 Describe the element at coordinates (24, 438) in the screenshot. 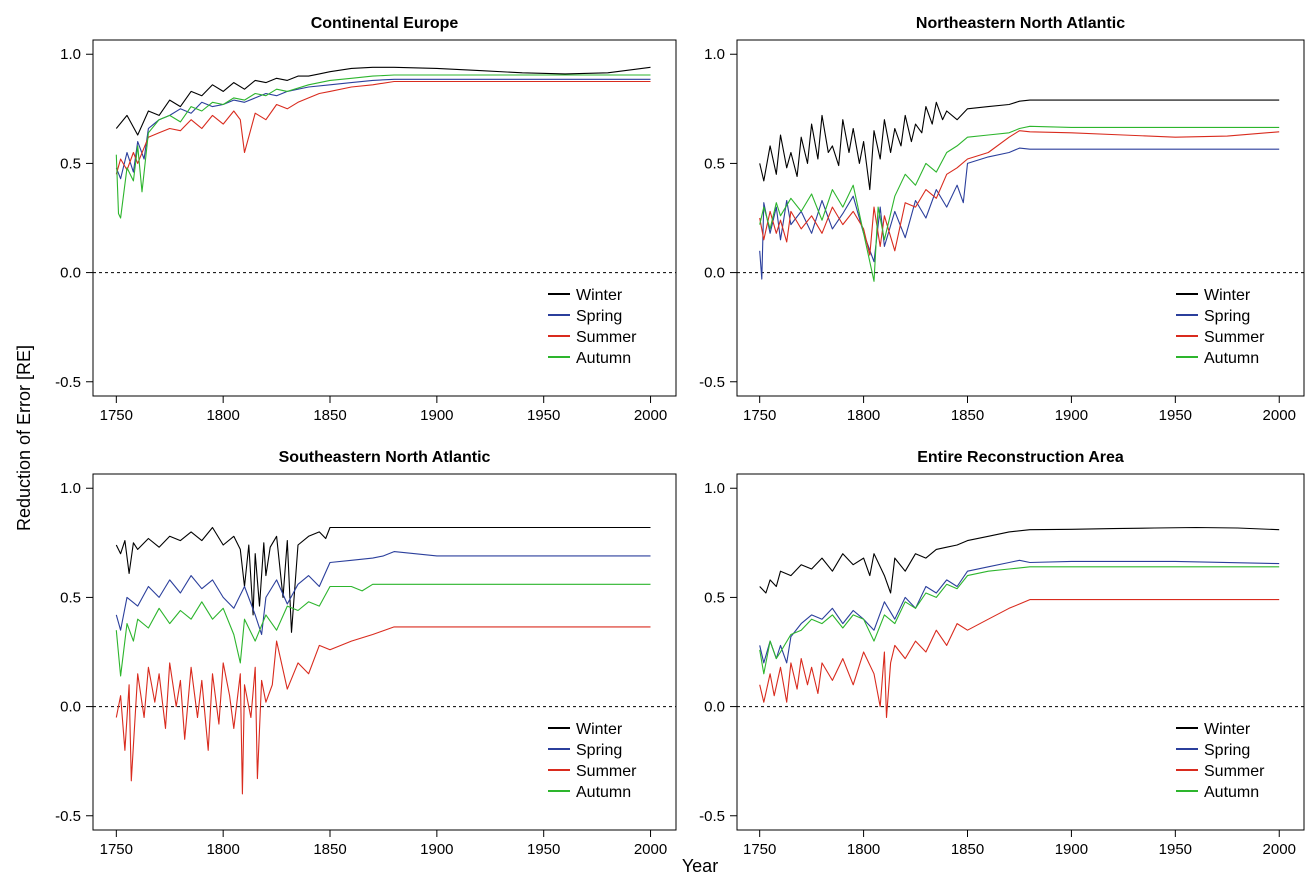

I see `y-axis-title: Reduction of Error [RE]` at that location.